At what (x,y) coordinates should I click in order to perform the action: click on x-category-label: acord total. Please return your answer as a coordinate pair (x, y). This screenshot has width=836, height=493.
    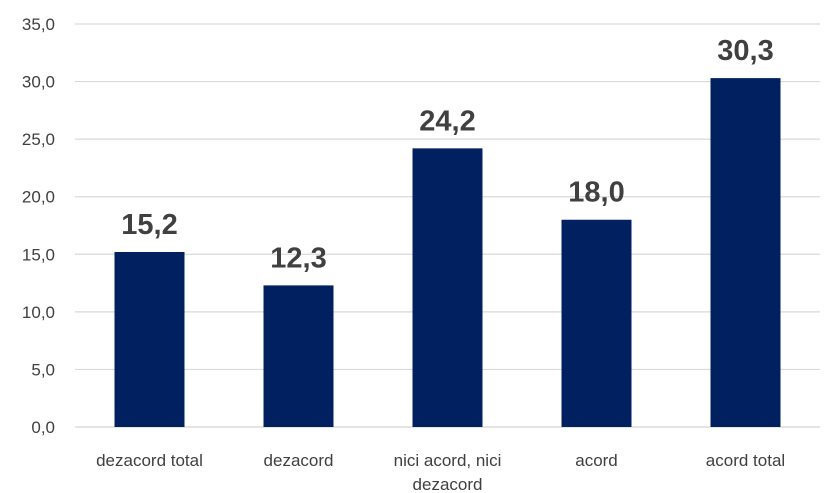
    Looking at the image, I should click on (745, 460).